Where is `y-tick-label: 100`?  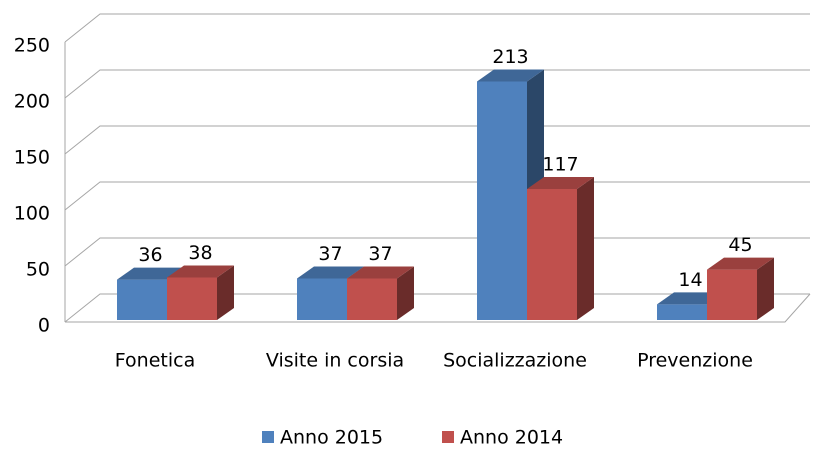
y-tick-label: 100 is located at coordinates (32, 214).